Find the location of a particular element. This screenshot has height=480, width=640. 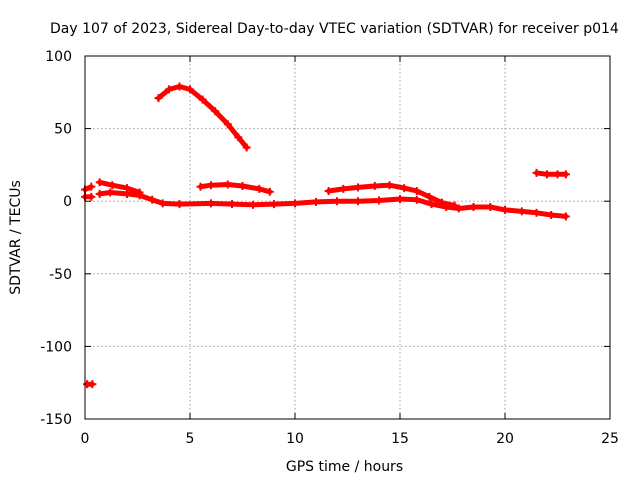

y-tick-label: 0 is located at coordinates (67, 202).